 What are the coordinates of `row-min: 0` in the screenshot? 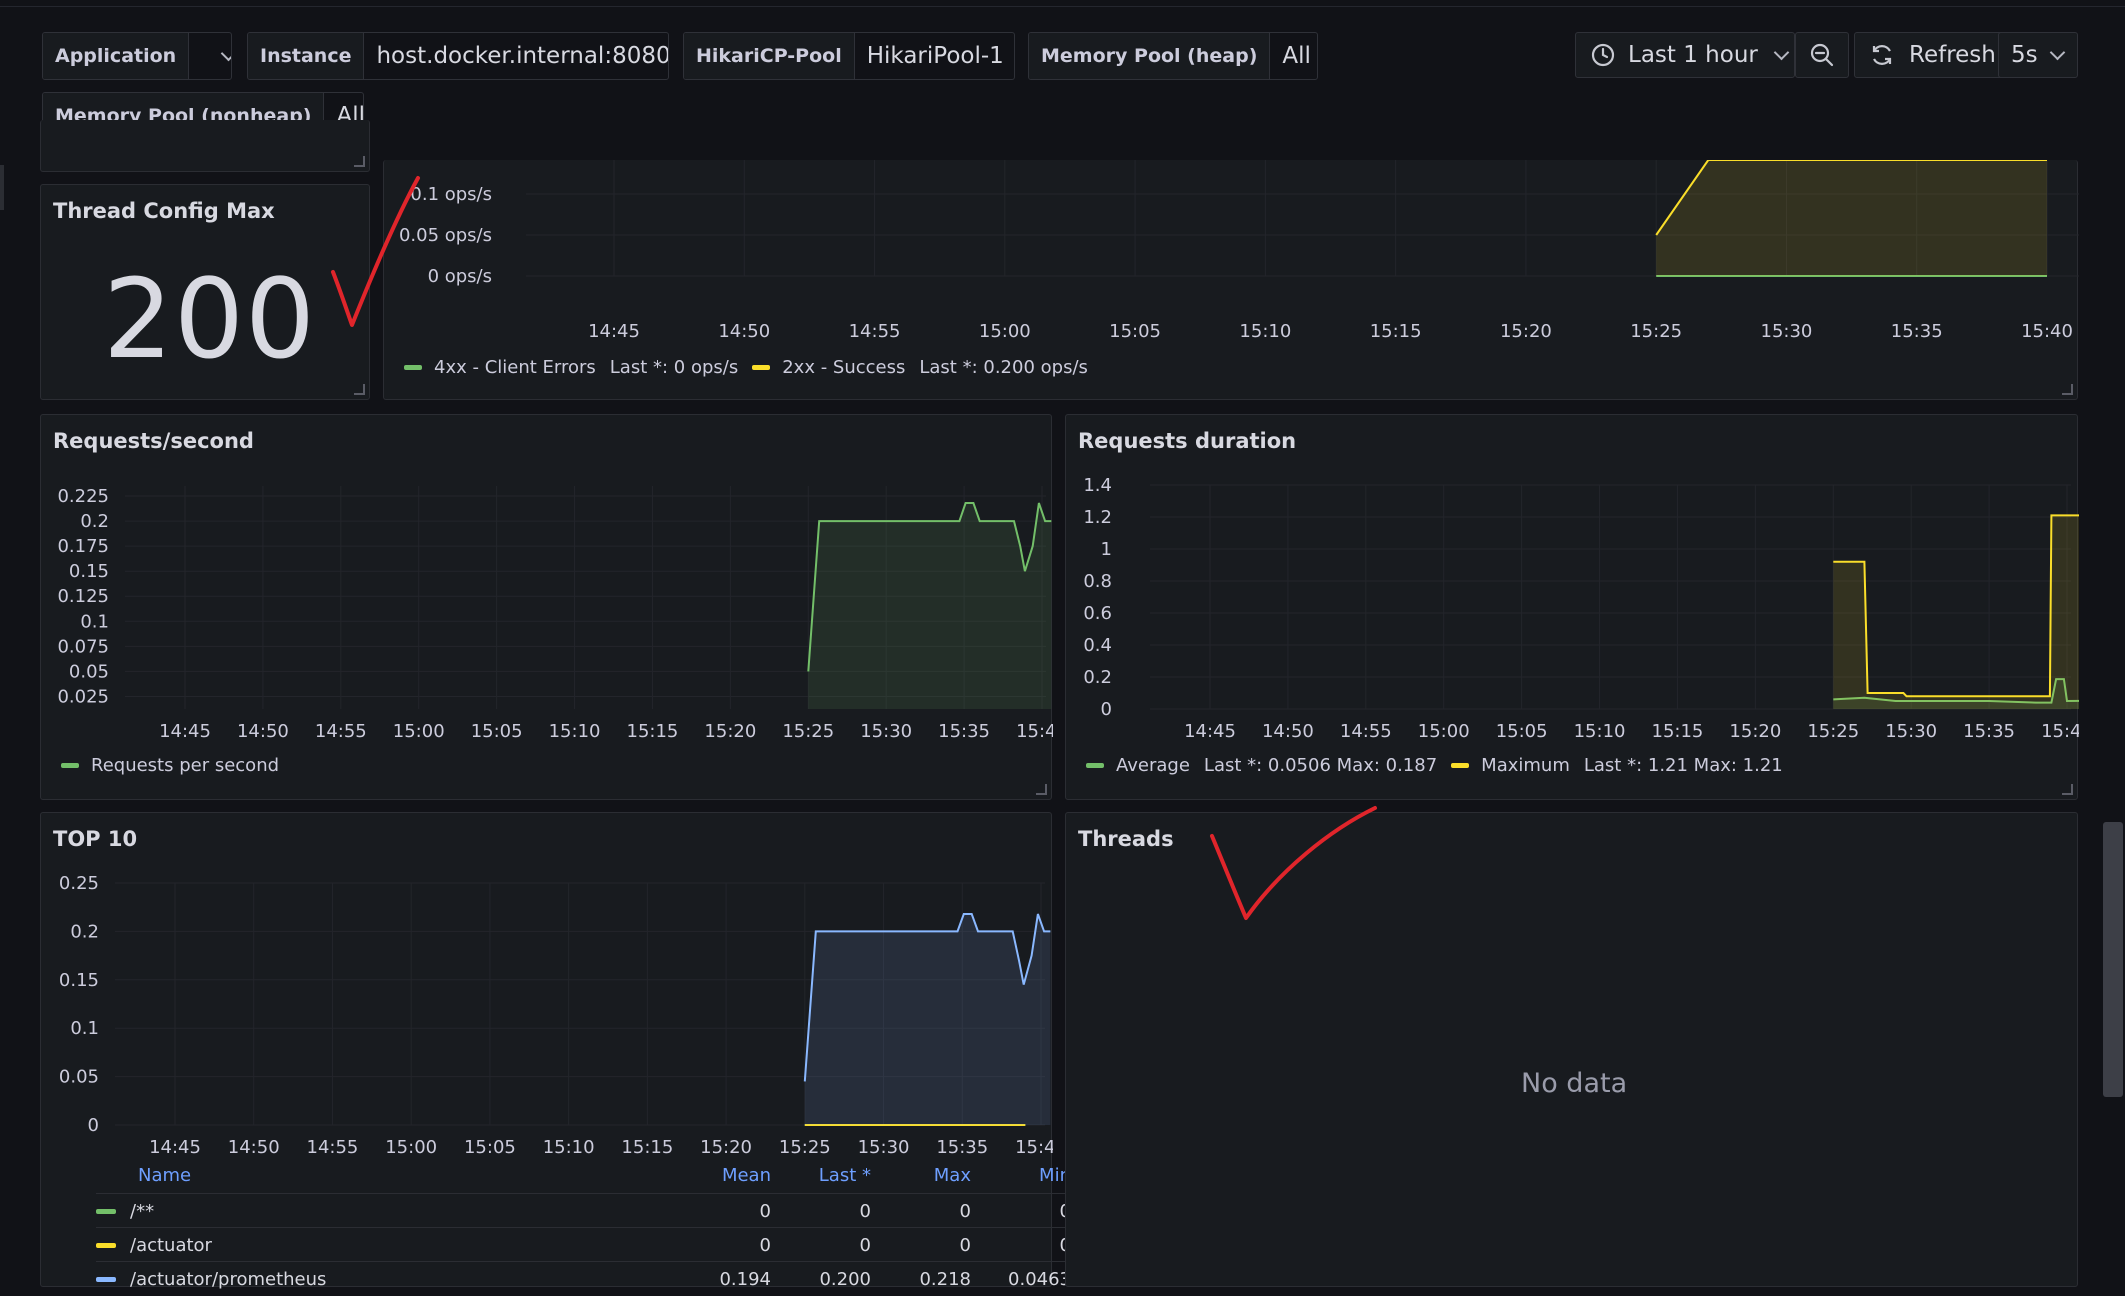 It's located at (1021, 1211).